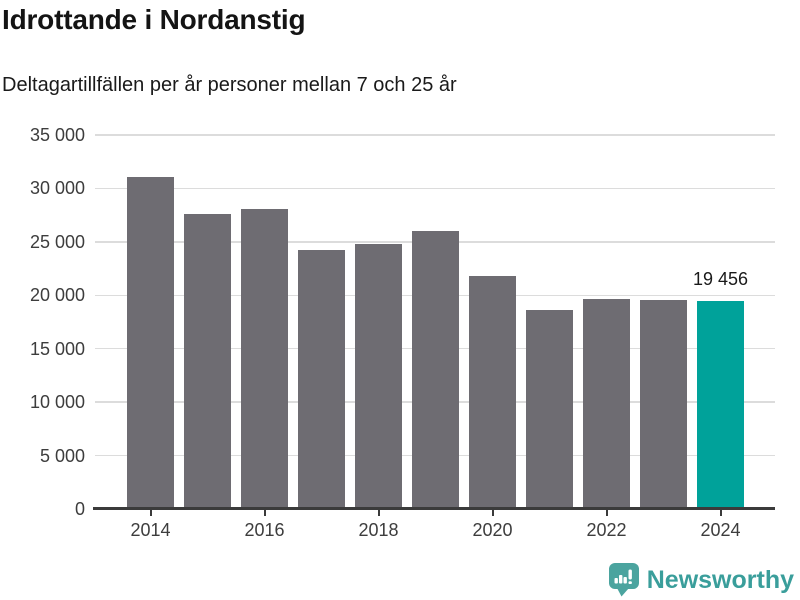 The height and width of the screenshot is (600, 800). I want to click on y-axis-label: 5 000, so click(62, 455).